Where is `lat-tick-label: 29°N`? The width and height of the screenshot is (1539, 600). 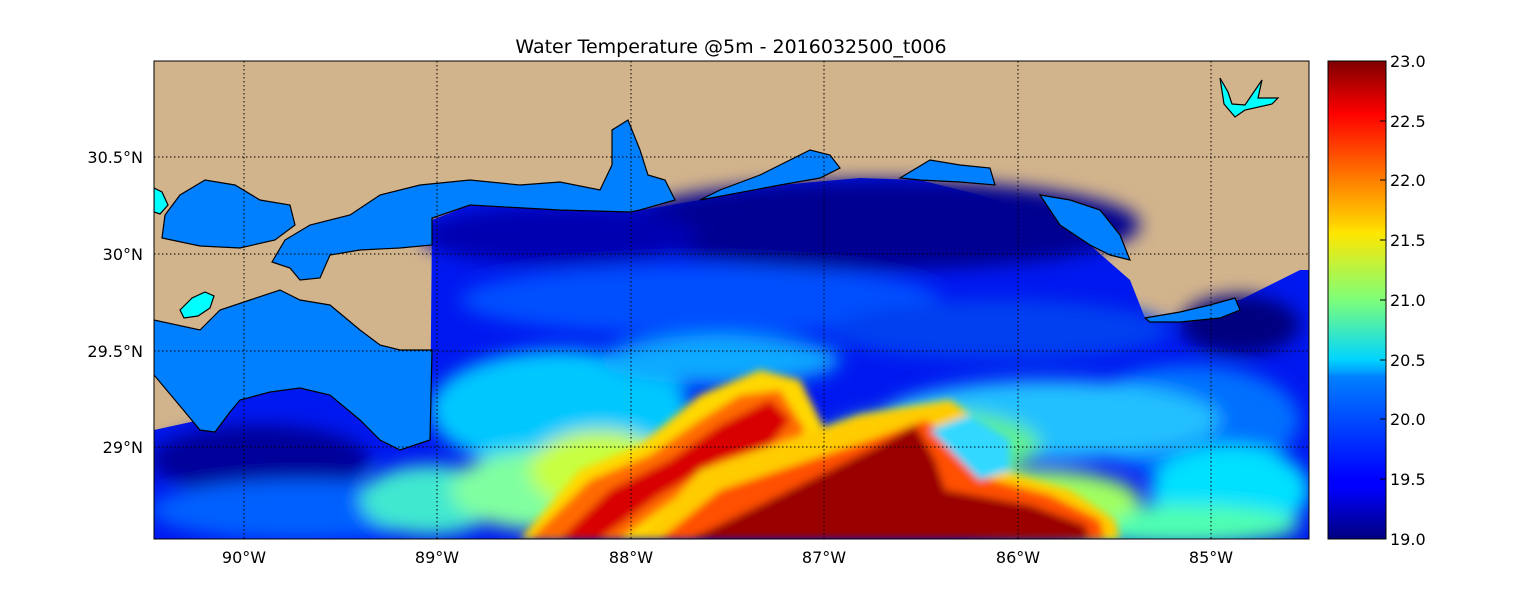
lat-tick-label: 29°N is located at coordinates (123, 447).